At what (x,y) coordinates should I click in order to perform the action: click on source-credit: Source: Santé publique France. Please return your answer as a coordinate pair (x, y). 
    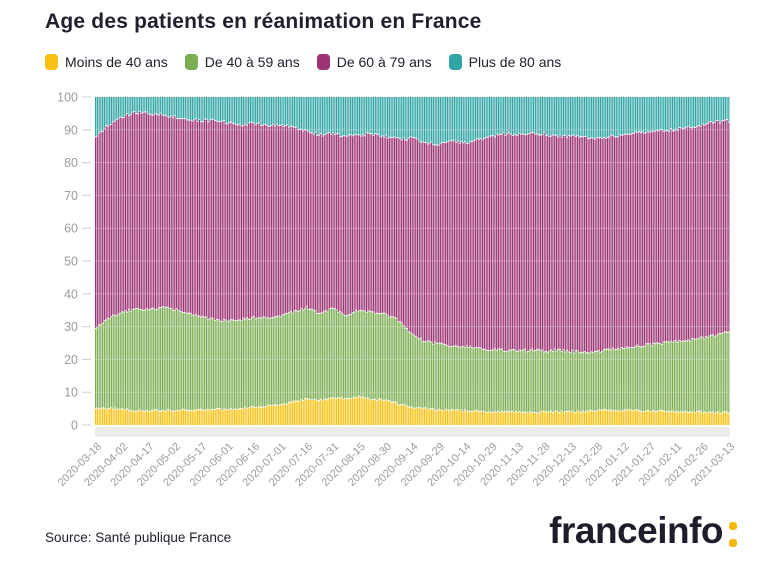
    Looking at the image, I should click on (138, 537).